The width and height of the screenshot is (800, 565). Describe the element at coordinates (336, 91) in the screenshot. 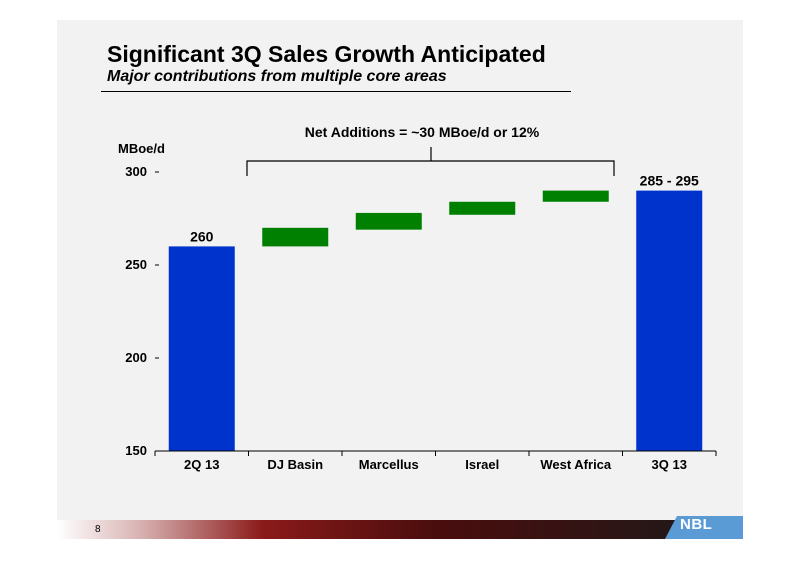

I see `title-underline` at that location.